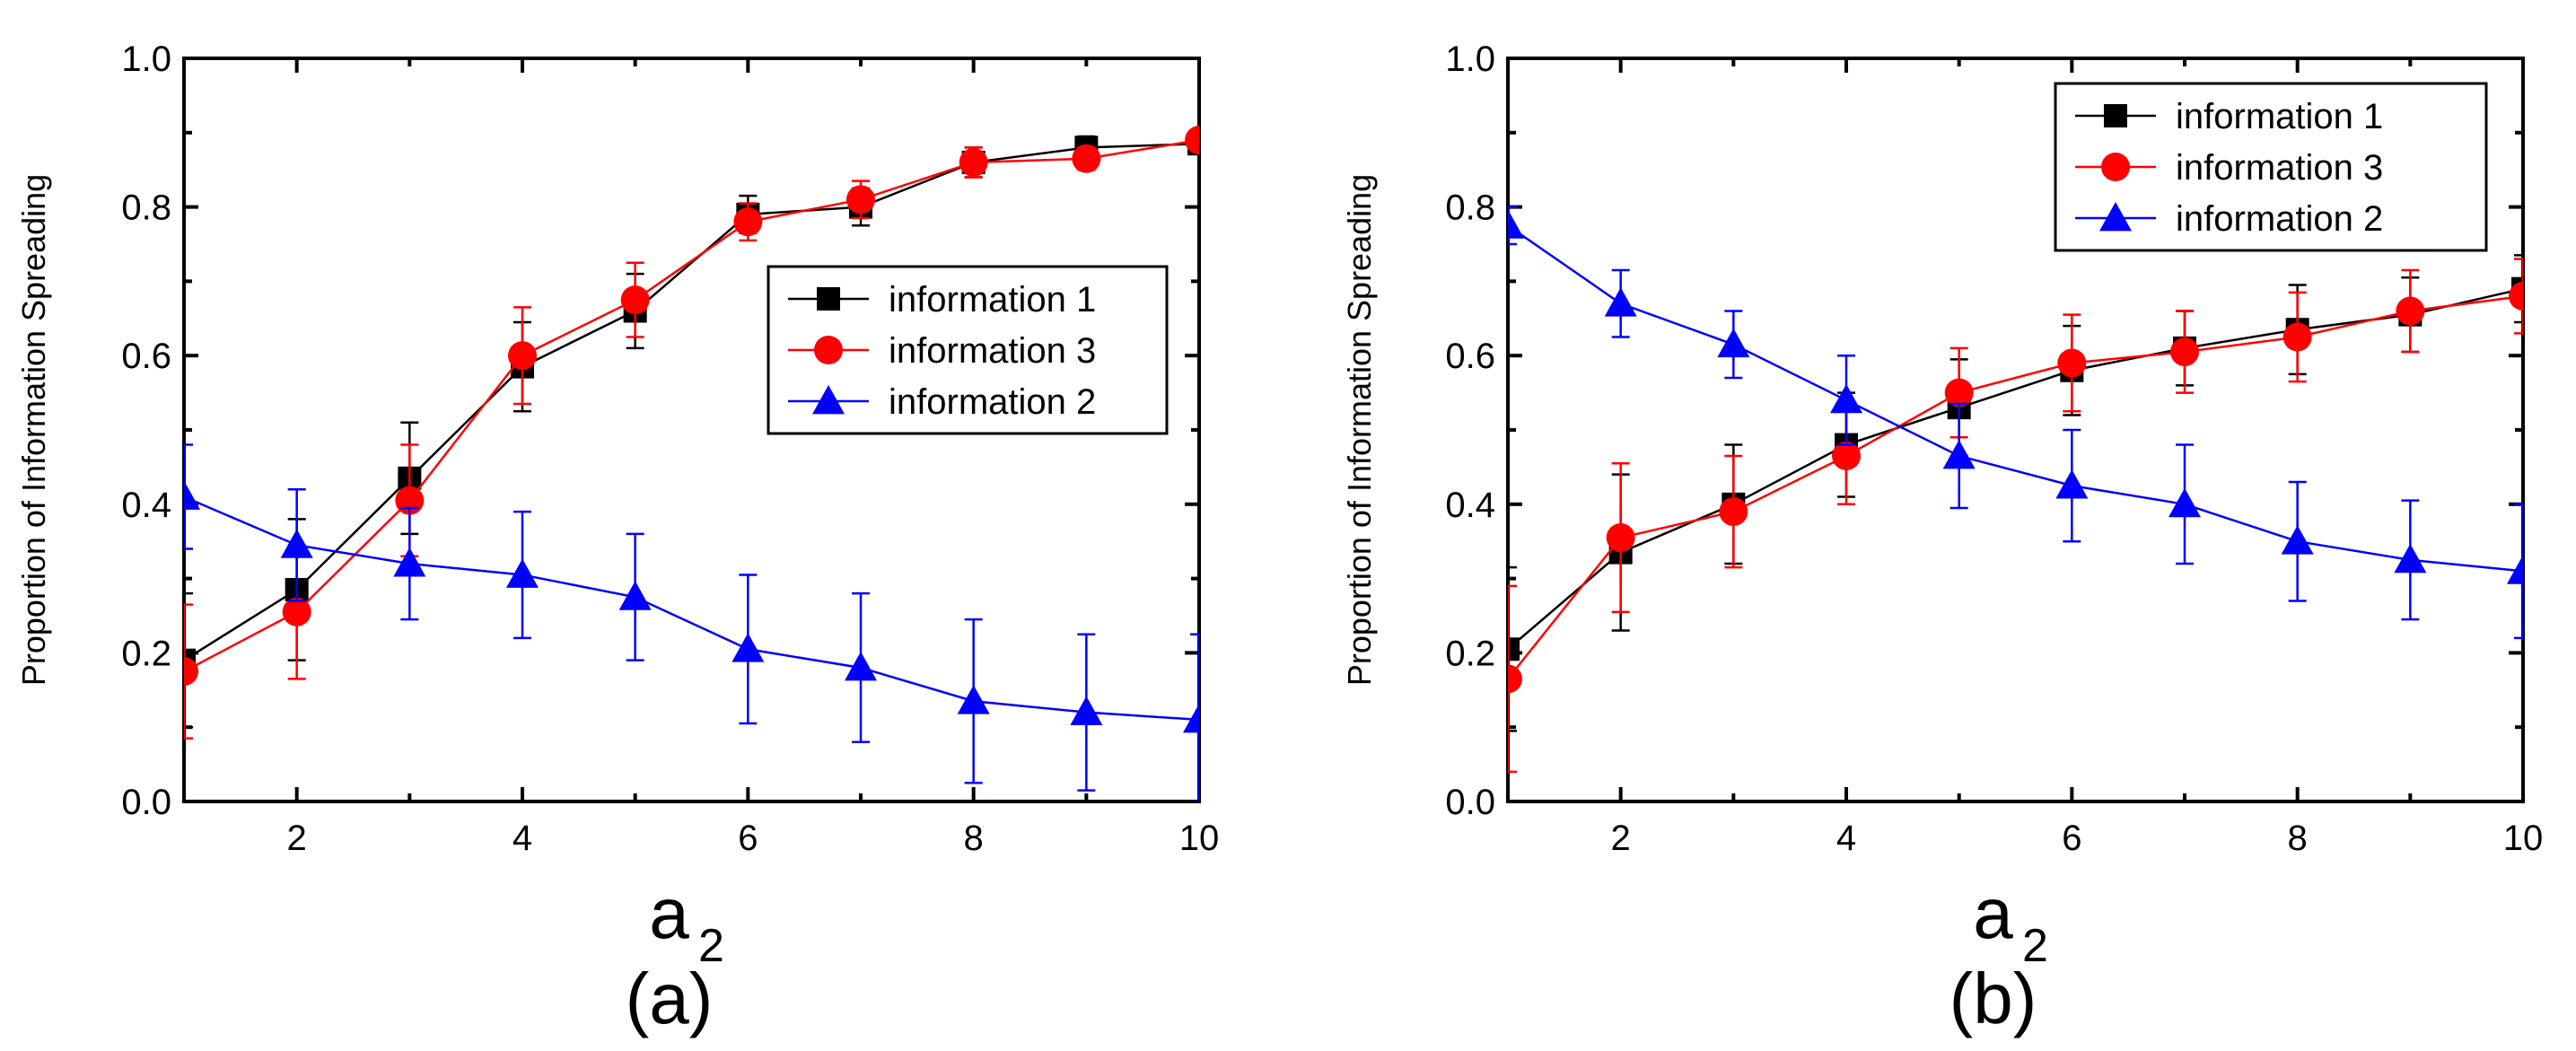 The width and height of the screenshot is (2576, 1051). What do you see at coordinates (1993, 999) in the screenshot?
I see `panel-label: (b)` at bounding box center [1993, 999].